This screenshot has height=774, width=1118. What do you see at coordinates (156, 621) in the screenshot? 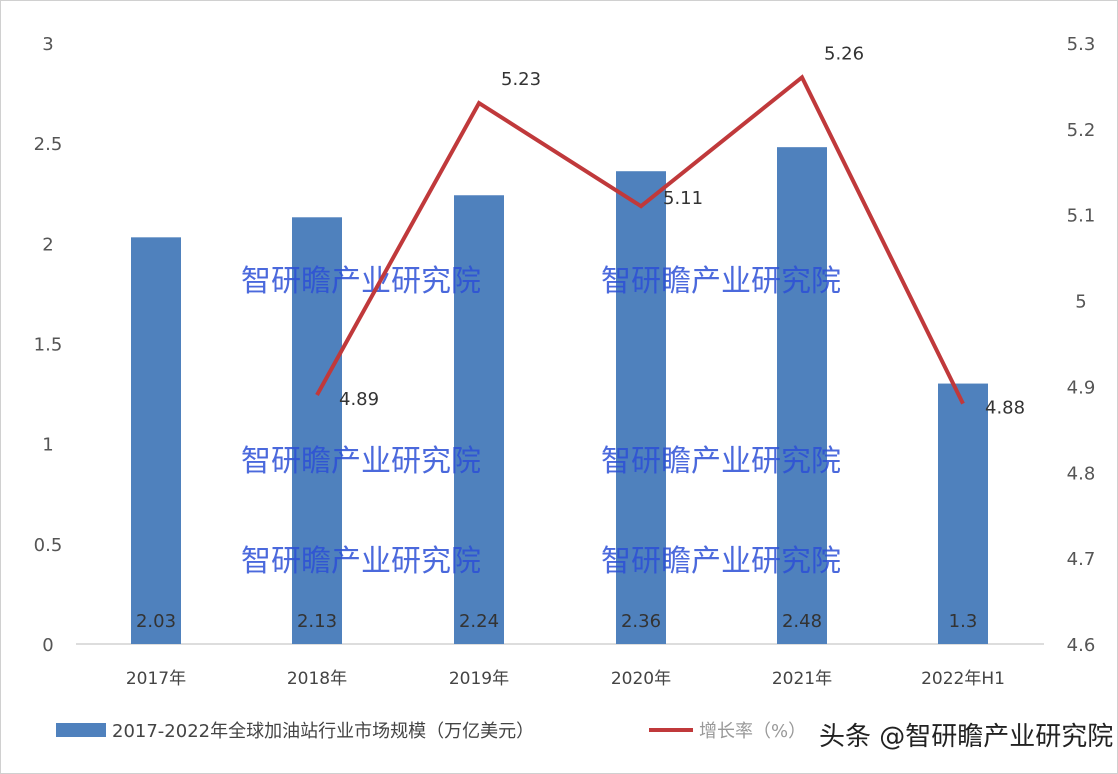
I see `bar-label: 2.03` at bounding box center [156, 621].